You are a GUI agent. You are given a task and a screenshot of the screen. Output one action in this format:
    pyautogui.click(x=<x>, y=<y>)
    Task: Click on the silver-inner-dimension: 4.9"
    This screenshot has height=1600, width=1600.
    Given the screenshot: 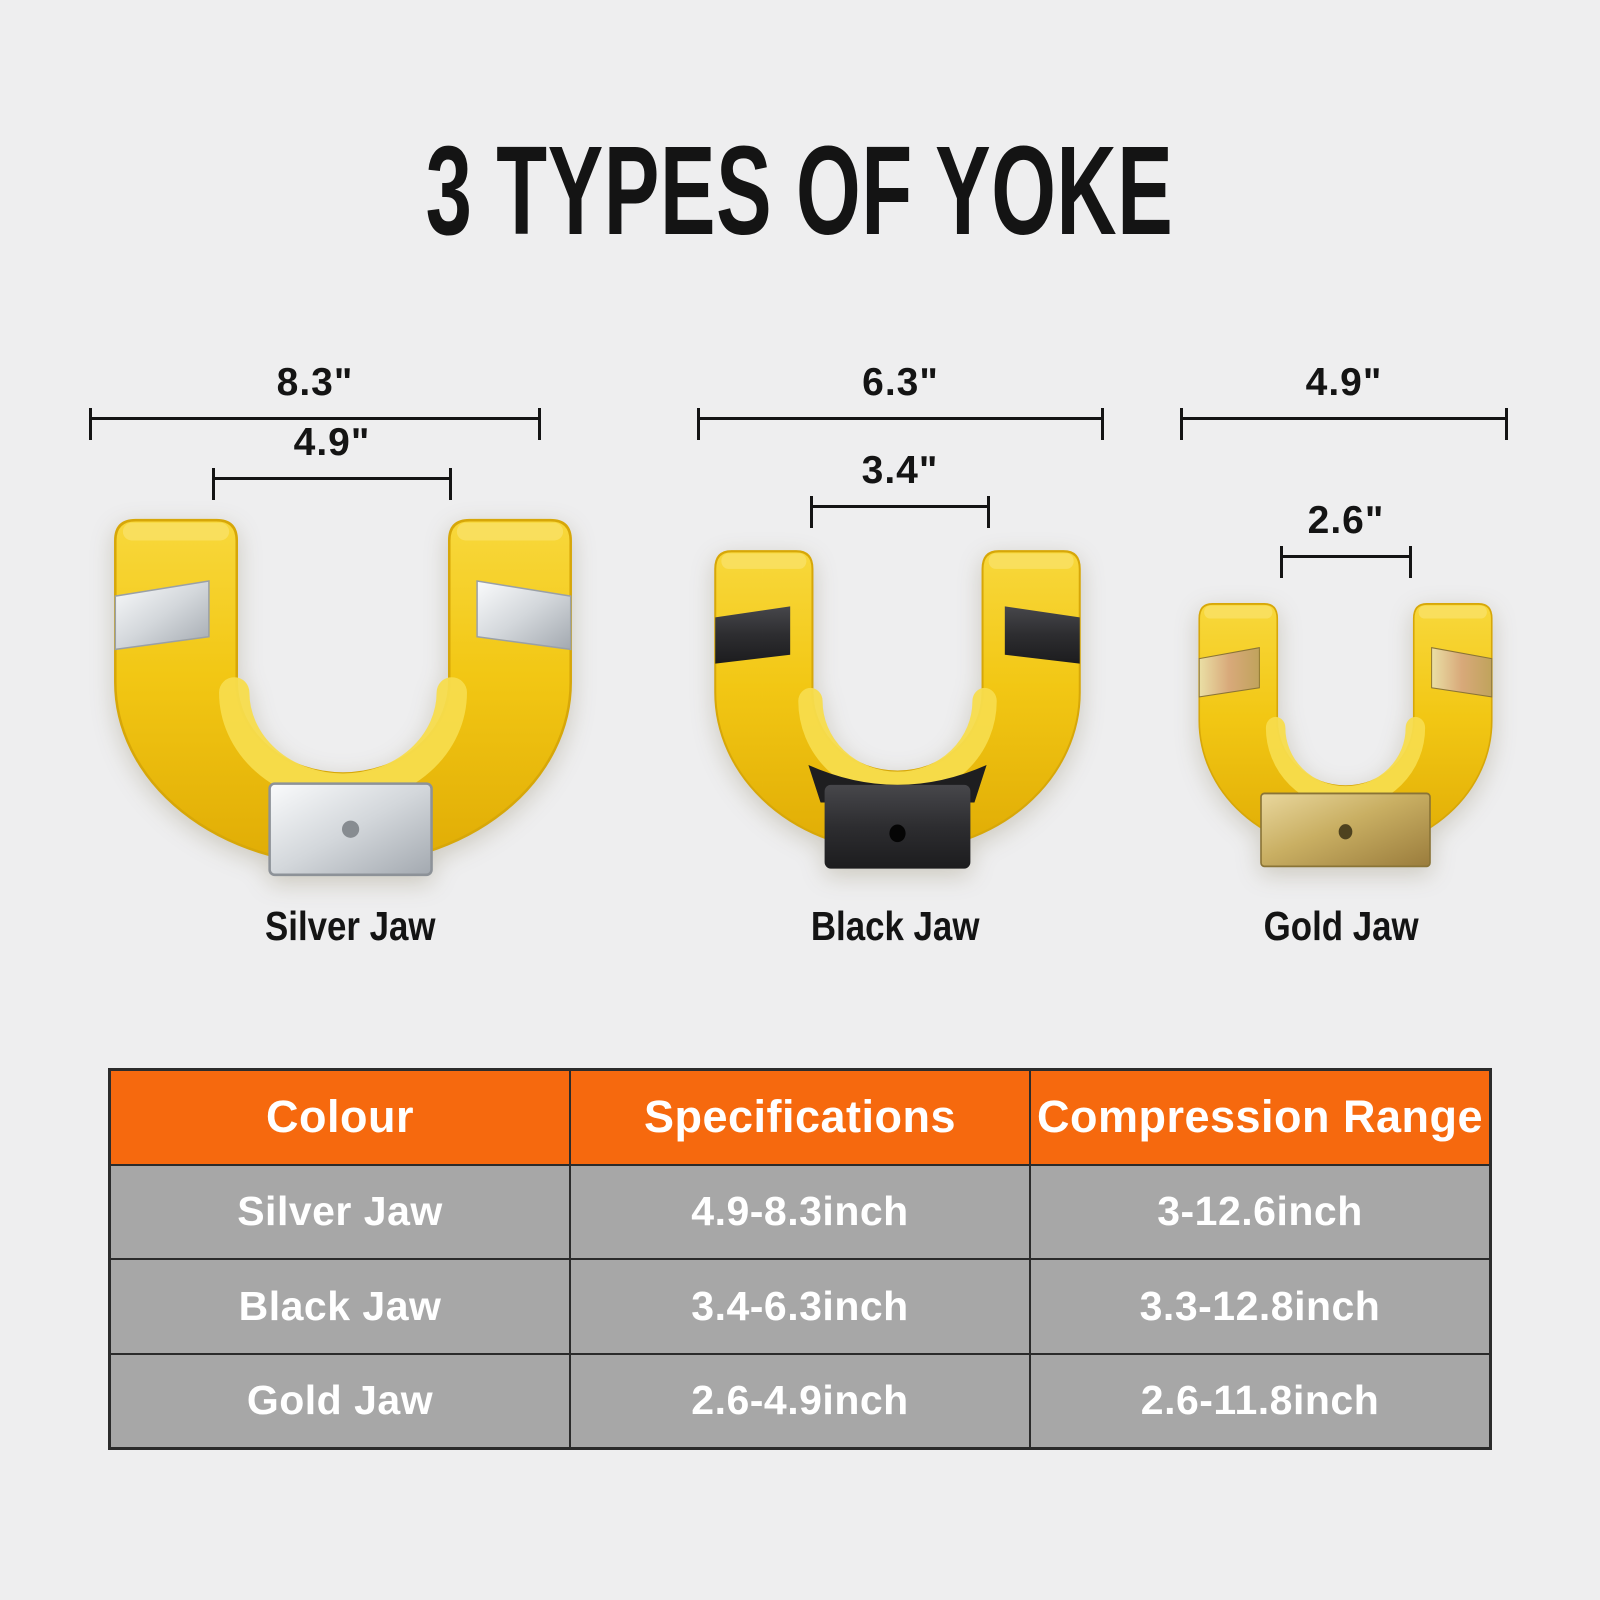 What is the action you would take?
    pyautogui.click(x=332, y=460)
    